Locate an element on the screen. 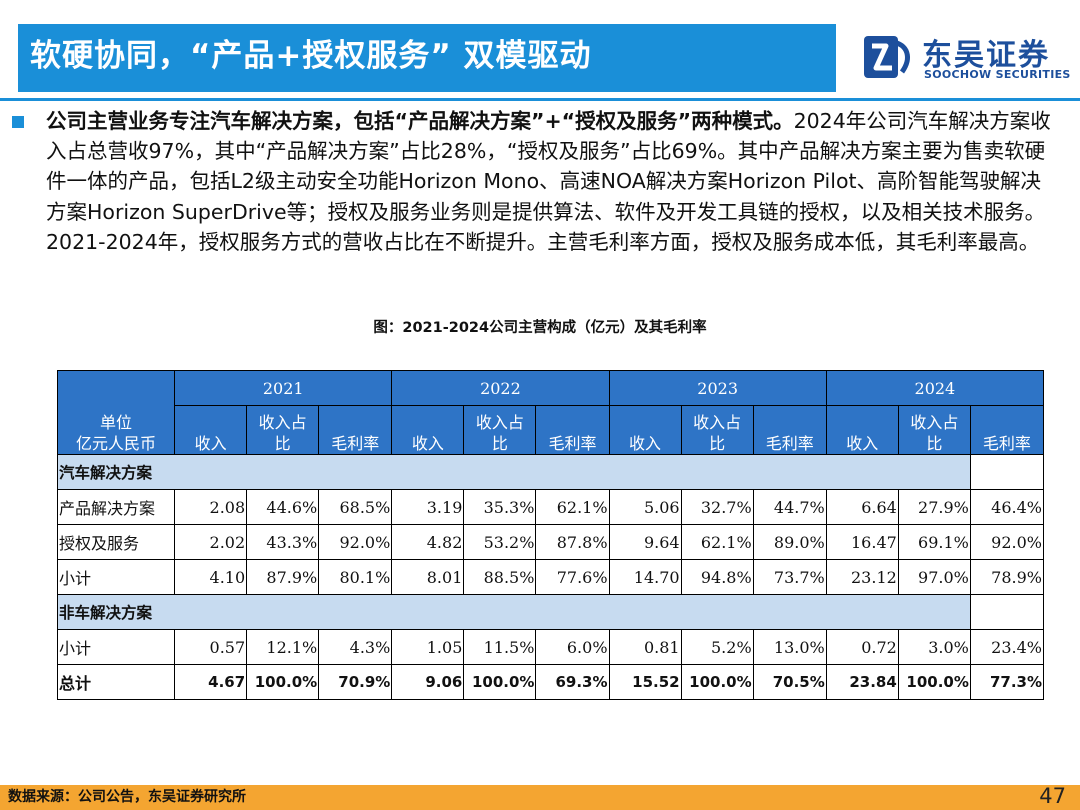 The image size is (1080, 810). value-cell: 23.4% is located at coordinates (1007, 647).